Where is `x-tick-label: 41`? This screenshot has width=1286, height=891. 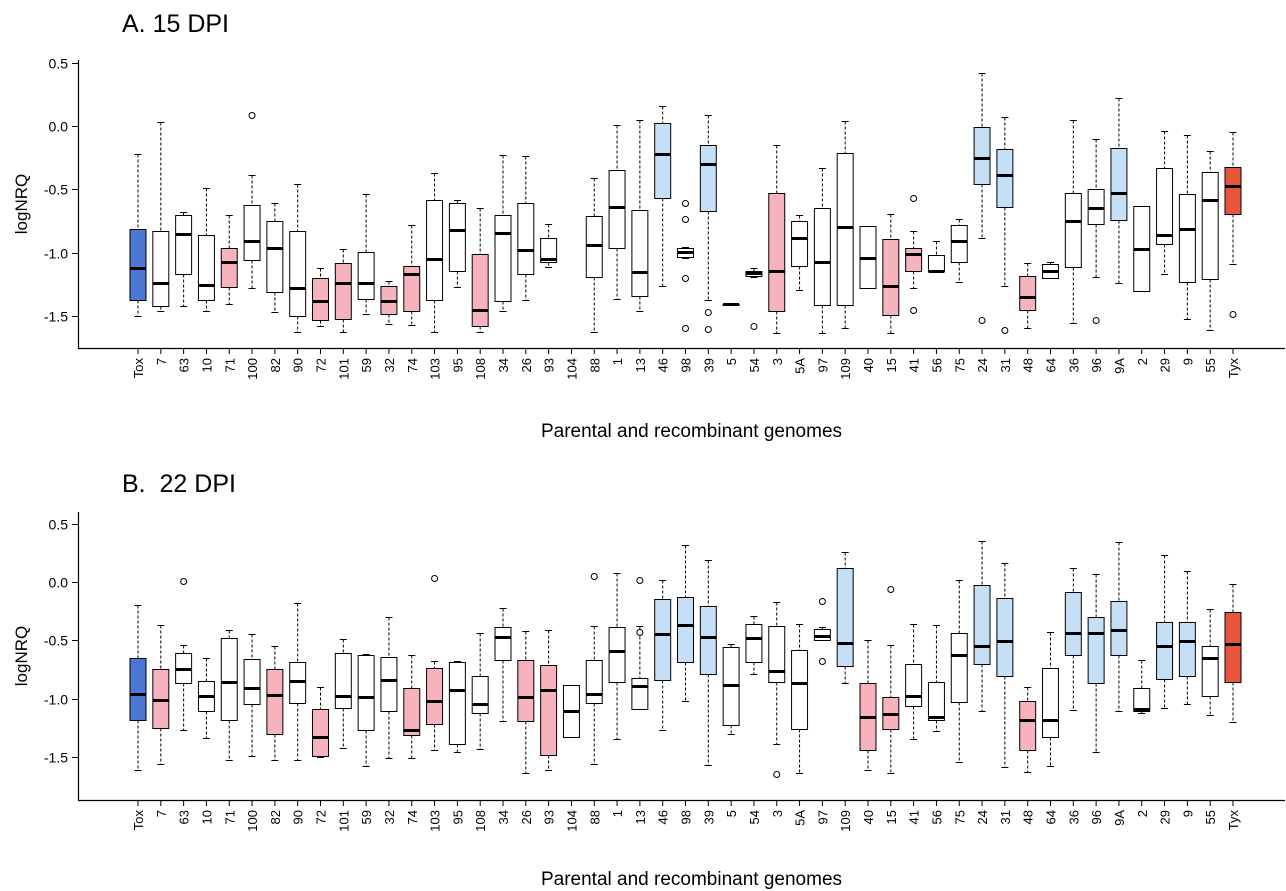 x-tick-label: 41 is located at coordinates (914, 817).